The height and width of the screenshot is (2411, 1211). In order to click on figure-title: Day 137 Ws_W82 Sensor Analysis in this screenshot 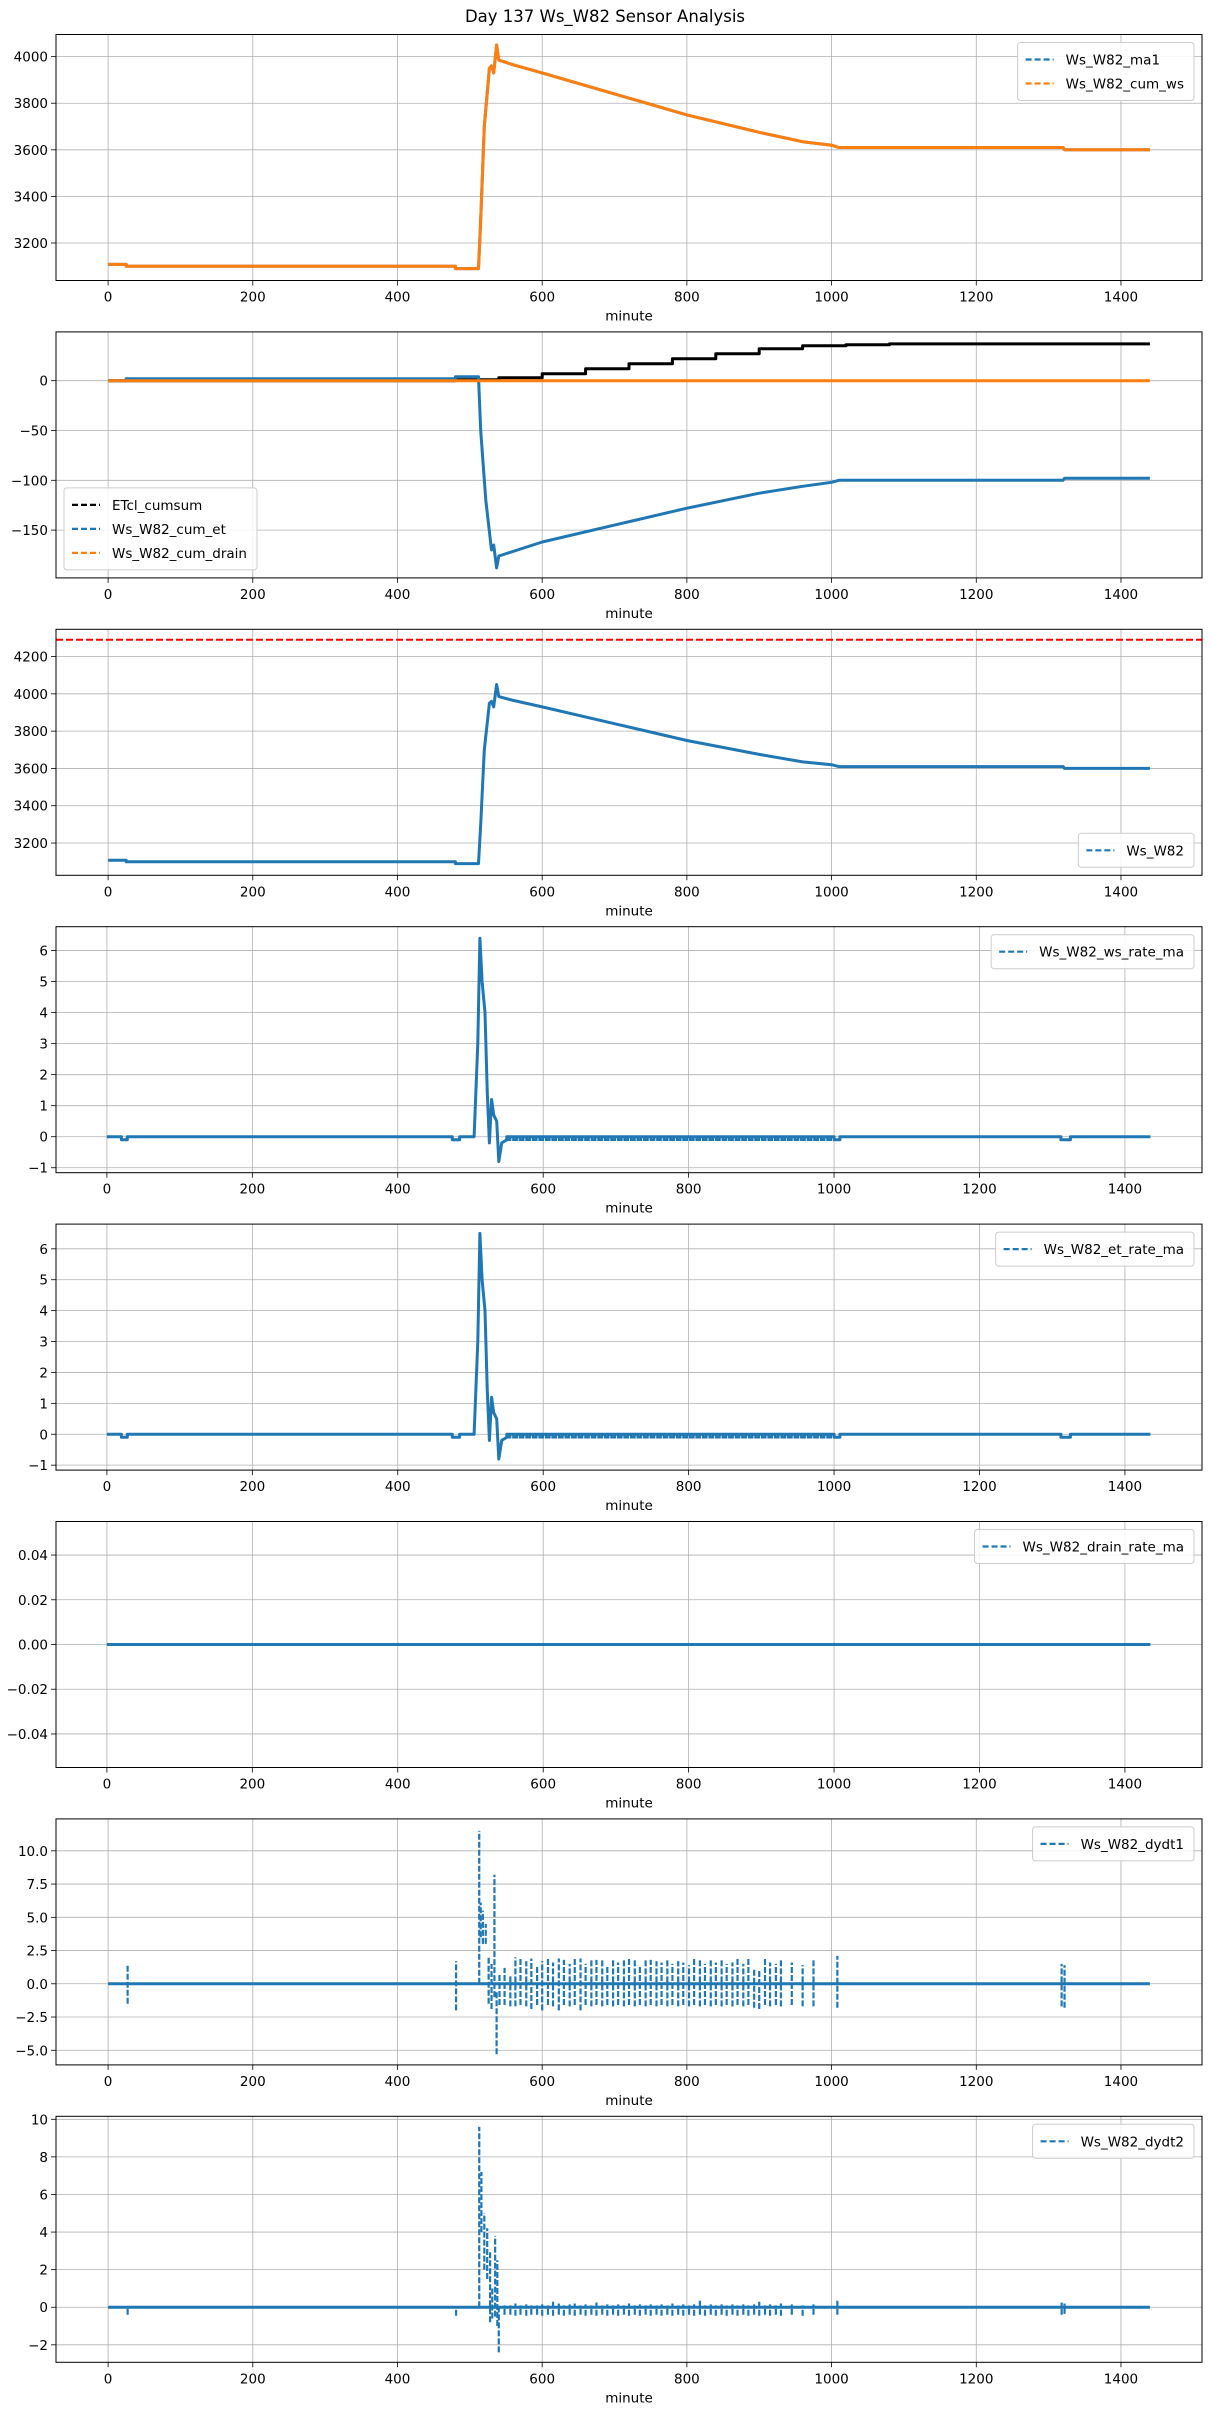, I will do `click(605, 17)`.